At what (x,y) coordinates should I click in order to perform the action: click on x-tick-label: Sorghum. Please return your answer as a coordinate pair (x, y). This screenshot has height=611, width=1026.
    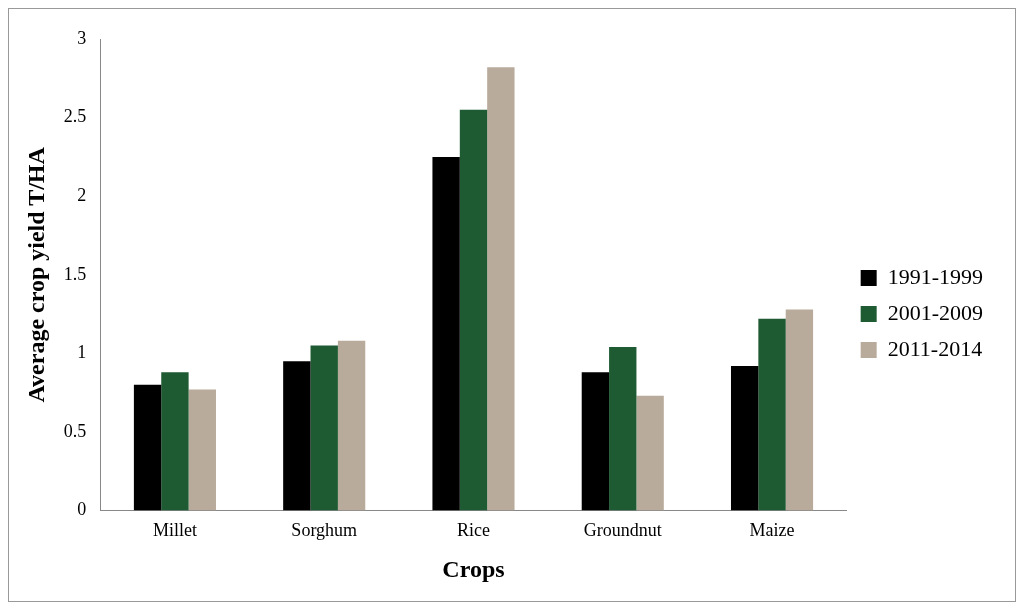
    Looking at the image, I should click on (324, 530).